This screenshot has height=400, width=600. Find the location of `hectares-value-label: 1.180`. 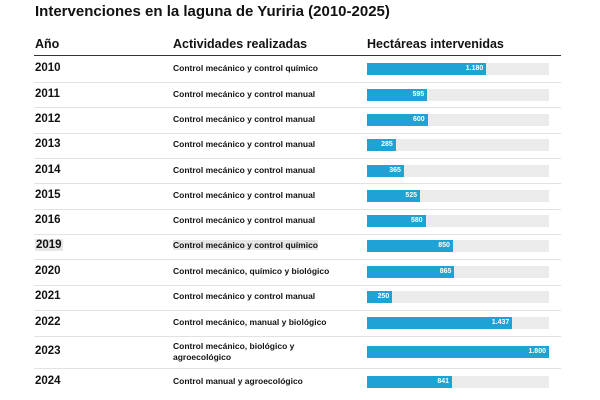

hectares-value-label: 1.180 is located at coordinates (474, 68).